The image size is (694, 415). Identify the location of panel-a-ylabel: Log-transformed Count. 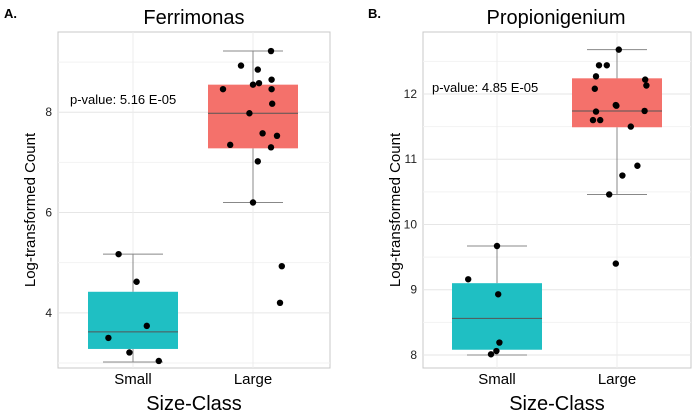
(30, 209).